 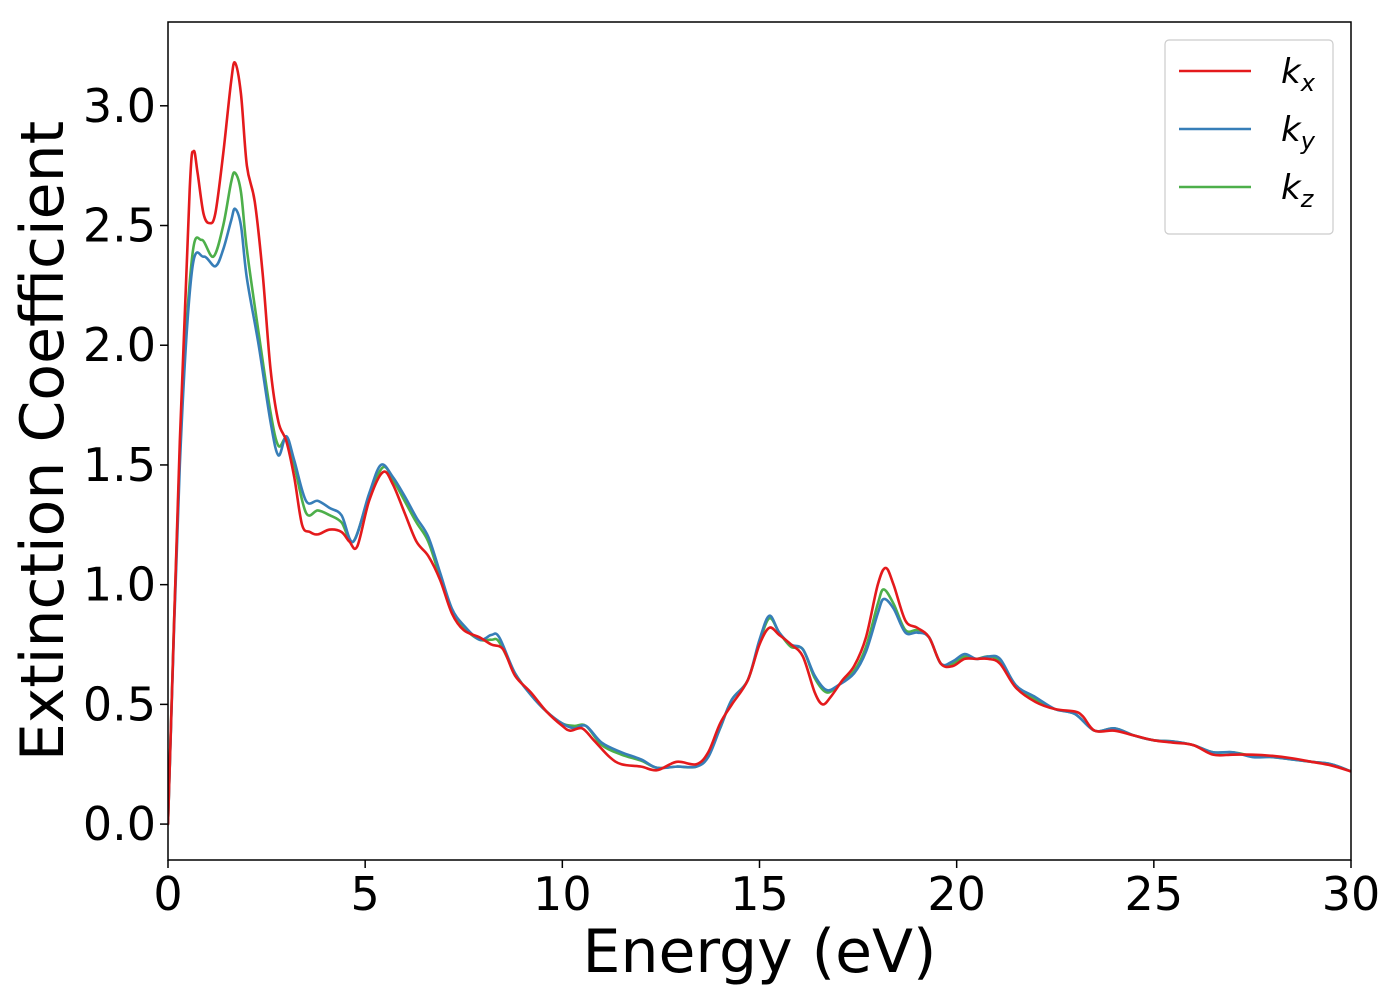 What do you see at coordinates (1298, 132) in the screenshot?
I see `legend-label-k-y: ky` at bounding box center [1298, 132].